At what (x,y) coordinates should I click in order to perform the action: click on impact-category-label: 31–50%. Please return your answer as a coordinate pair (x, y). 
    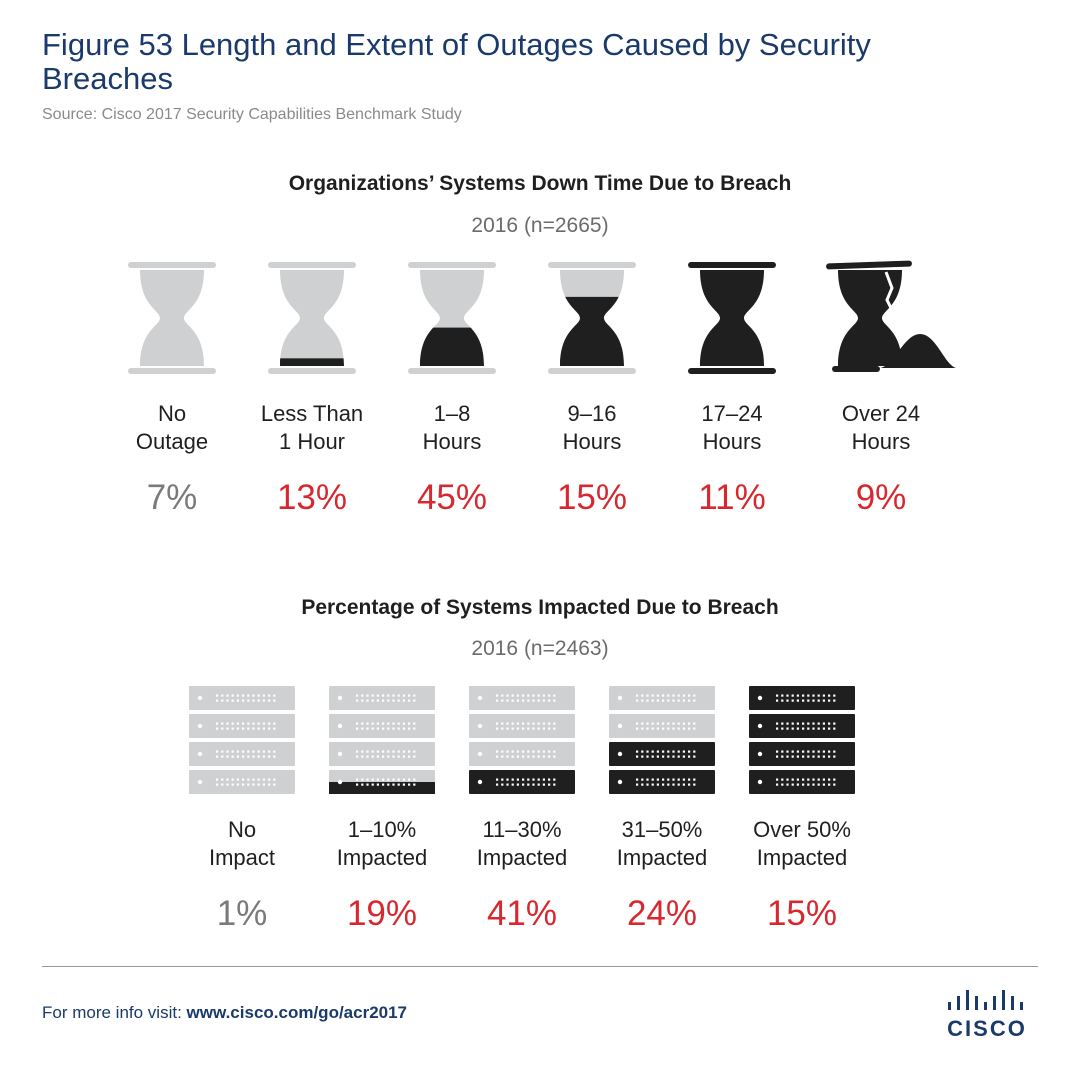
    Looking at the image, I should click on (662, 829).